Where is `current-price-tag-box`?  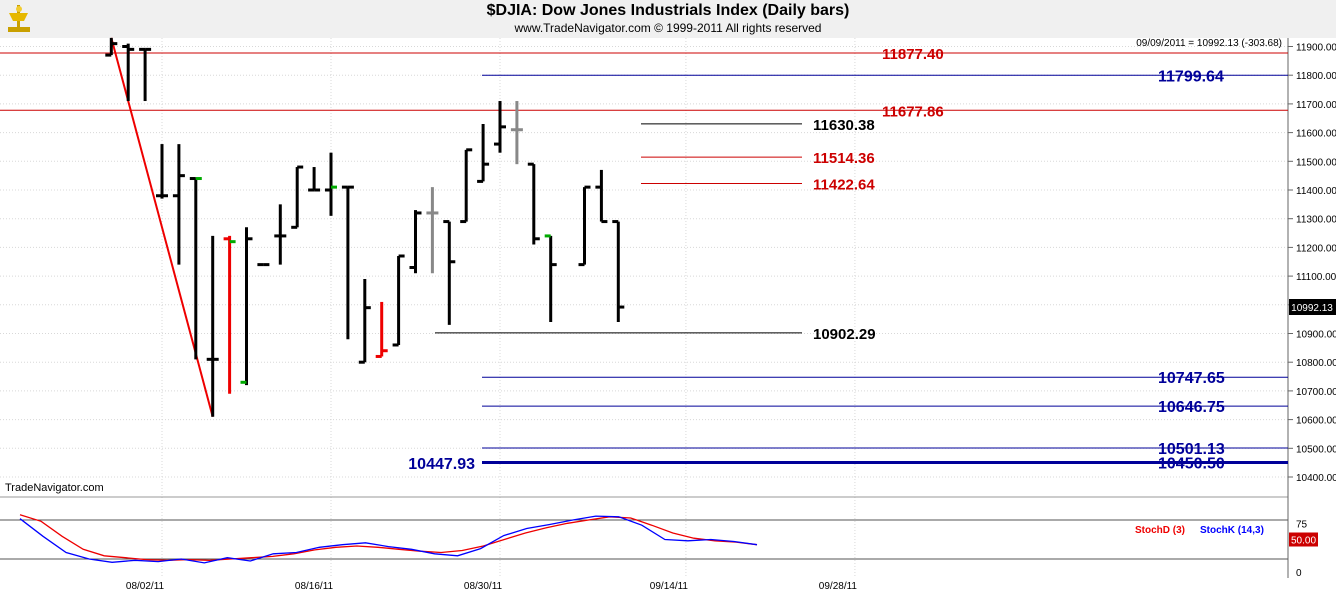
current-price-tag-box is located at coordinates (1312, 307).